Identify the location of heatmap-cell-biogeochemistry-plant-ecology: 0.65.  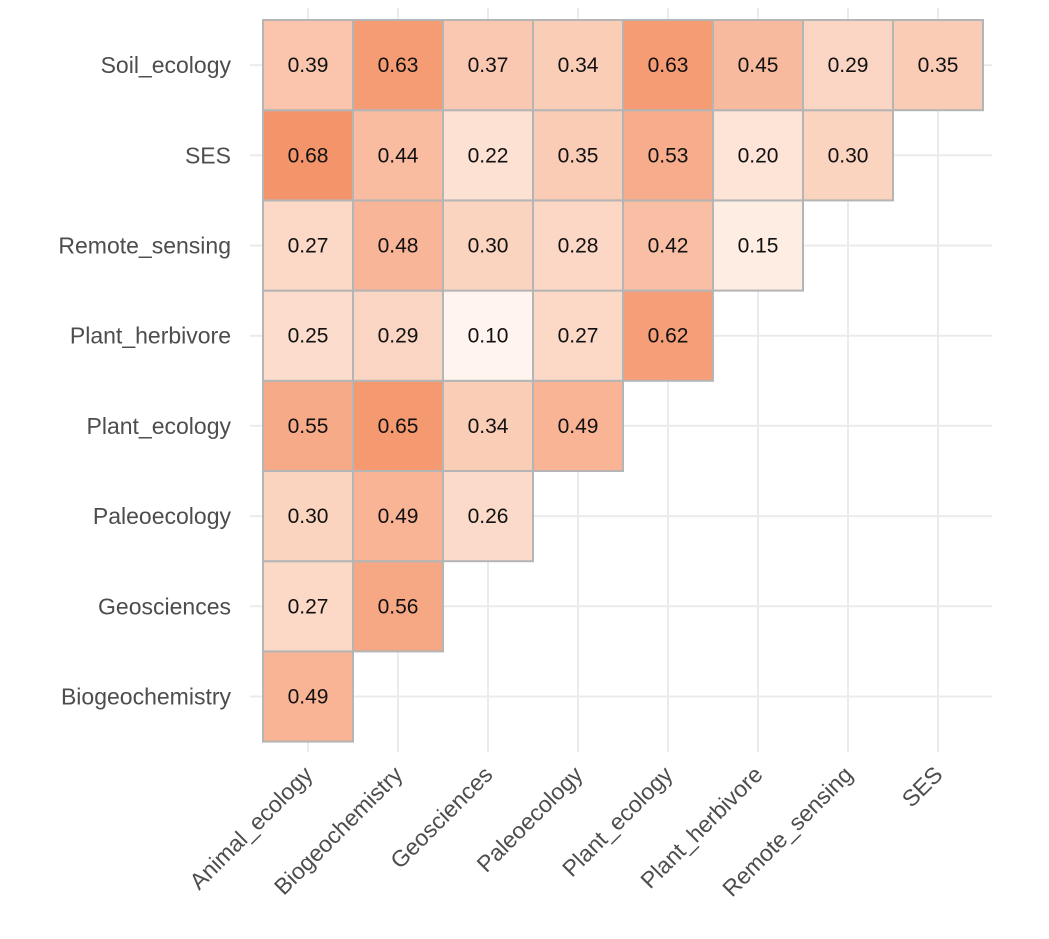
(398, 425).